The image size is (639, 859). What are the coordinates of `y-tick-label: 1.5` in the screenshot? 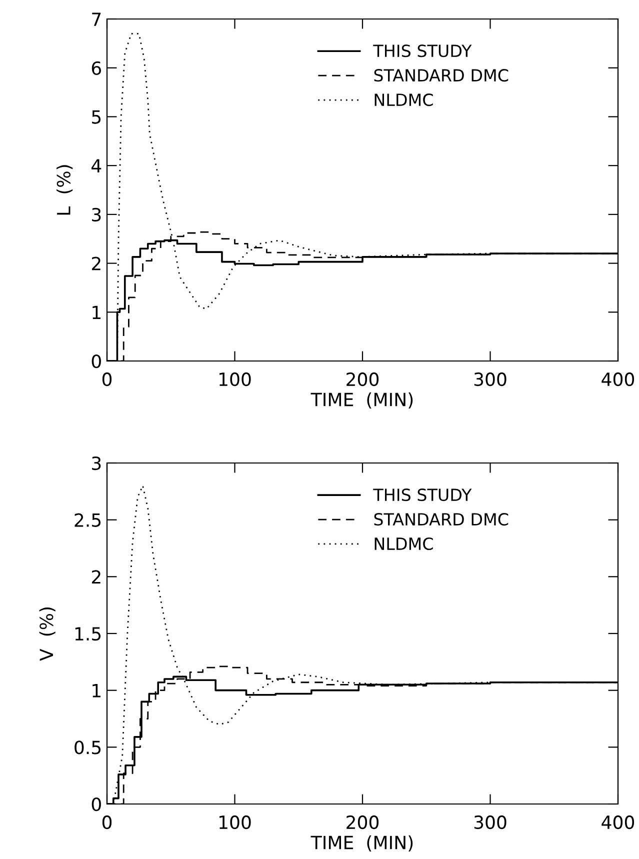 It's located at (88, 634).